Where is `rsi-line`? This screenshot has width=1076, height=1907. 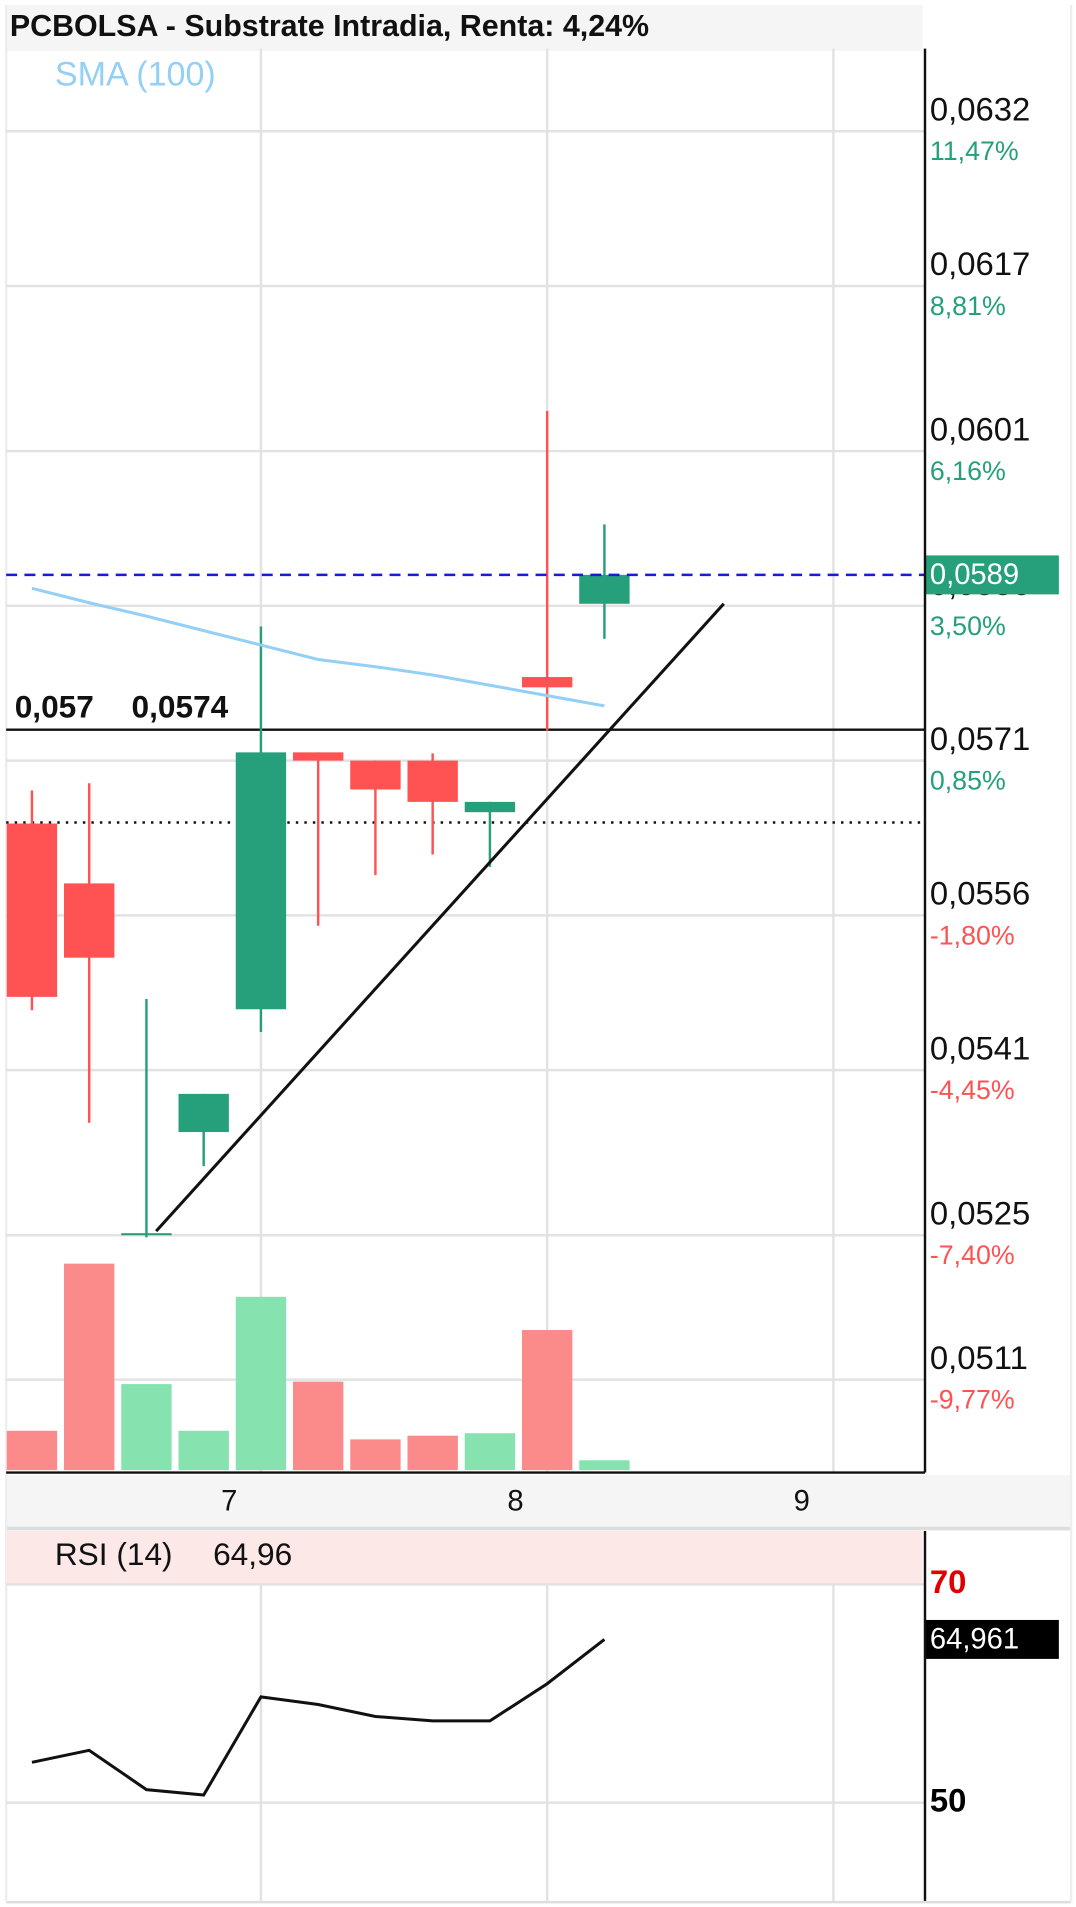
rsi-line is located at coordinates (318, 1717).